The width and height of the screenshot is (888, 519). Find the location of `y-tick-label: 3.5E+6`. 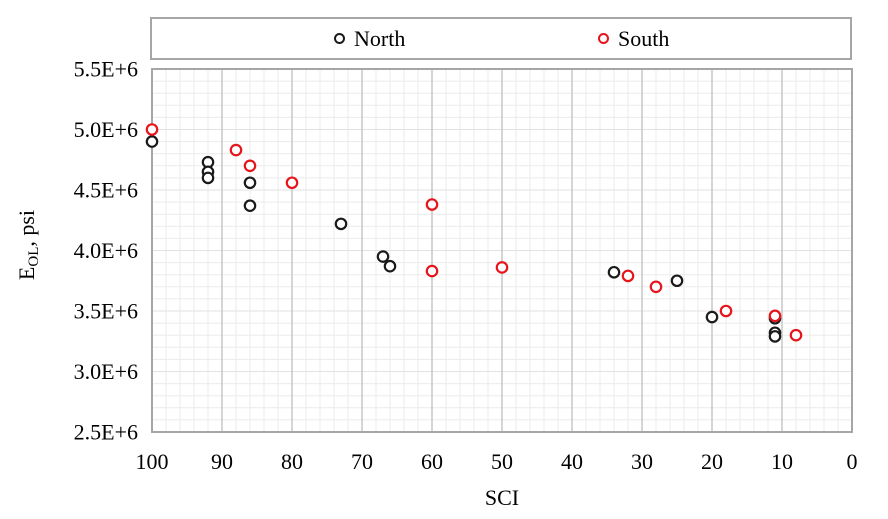

y-tick-label: 3.5E+6 is located at coordinates (106, 311).